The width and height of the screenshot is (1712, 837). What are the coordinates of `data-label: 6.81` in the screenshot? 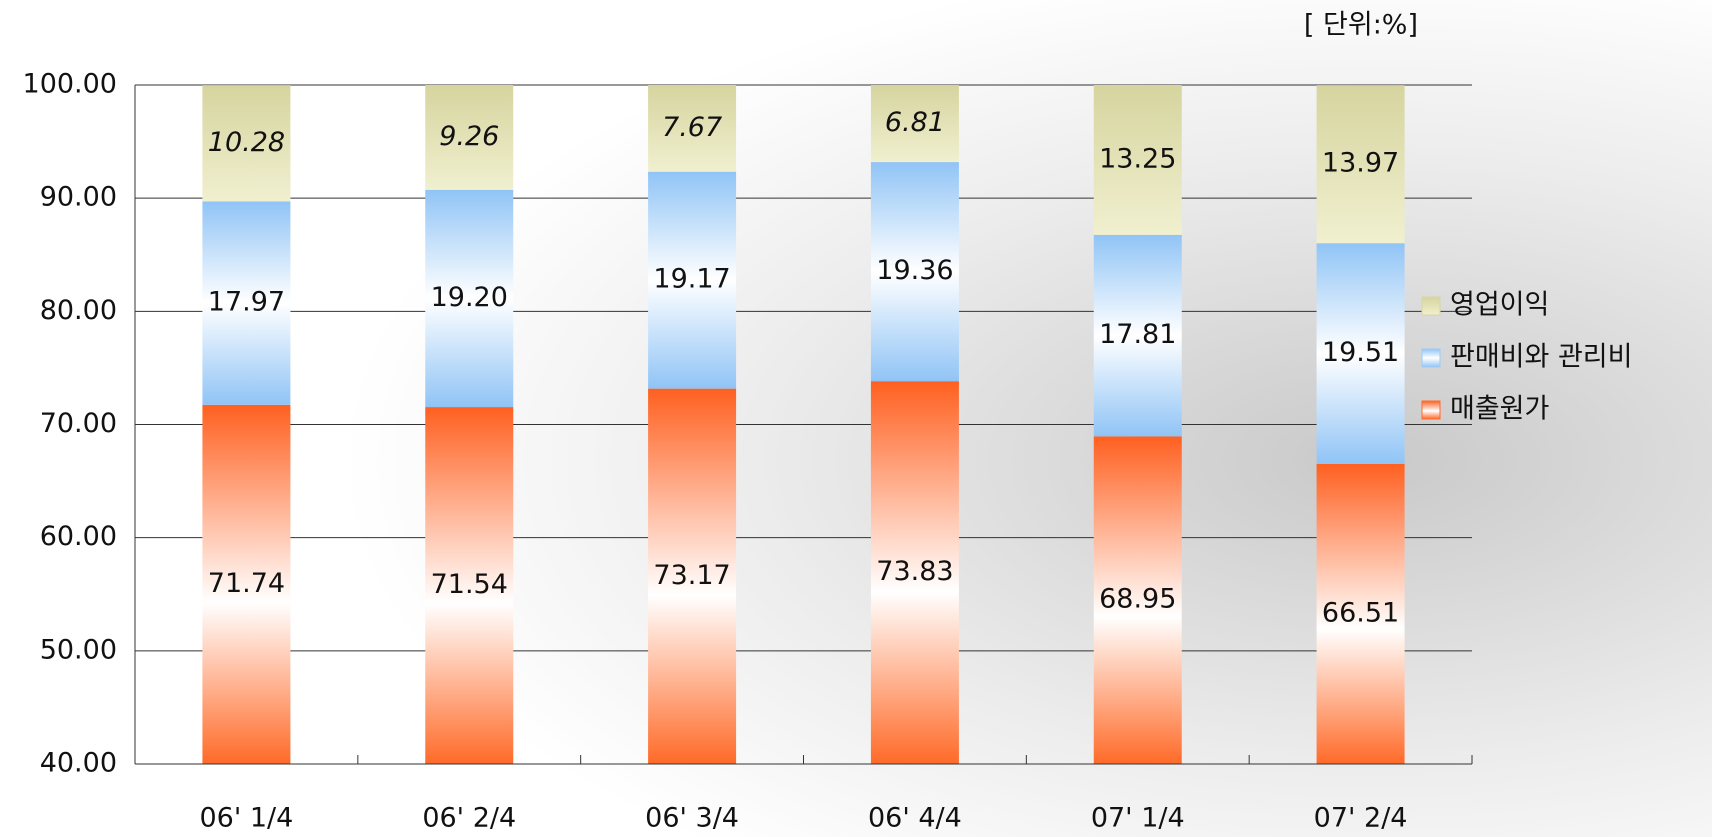 It's located at (915, 122).